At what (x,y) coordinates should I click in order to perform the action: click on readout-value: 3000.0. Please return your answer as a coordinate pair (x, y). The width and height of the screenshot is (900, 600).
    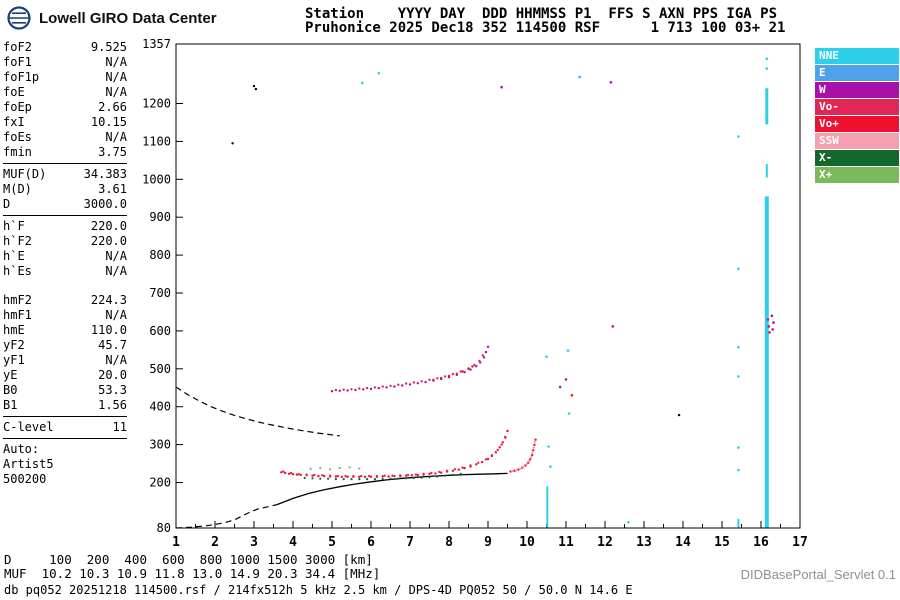
    Looking at the image, I should click on (105, 204).